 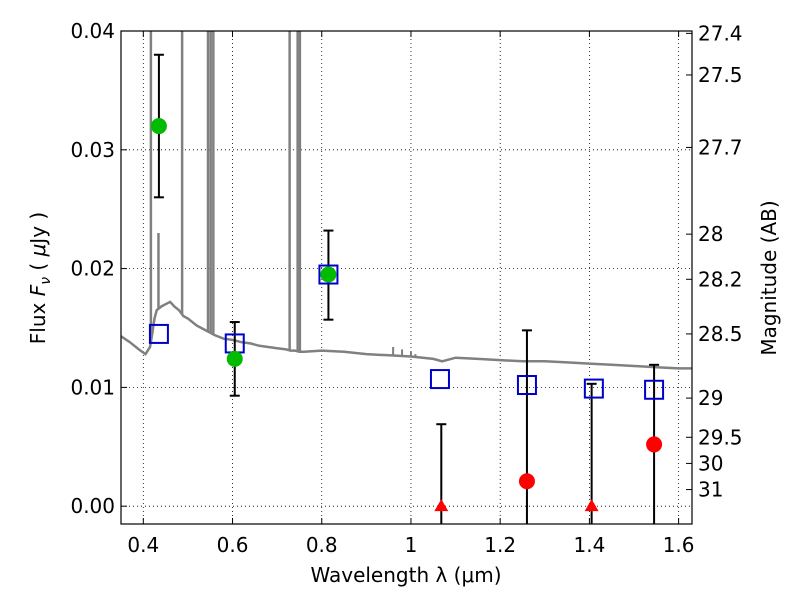 What do you see at coordinates (769, 277) in the screenshot?
I see `y2-axis-label: Magnitude (AB)` at bounding box center [769, 277].